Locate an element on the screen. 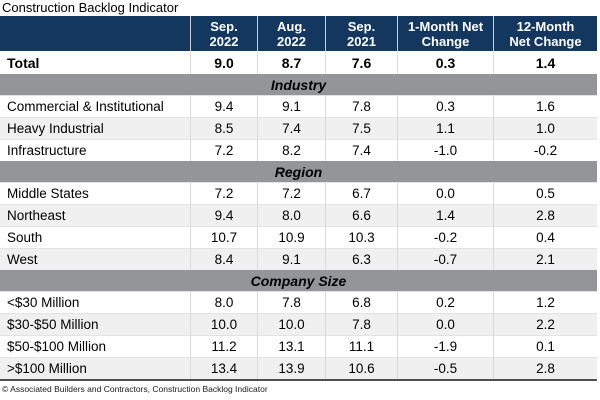 This screenshot has width=600, height=400. row-label: Total is located at coordinates (23, 62).